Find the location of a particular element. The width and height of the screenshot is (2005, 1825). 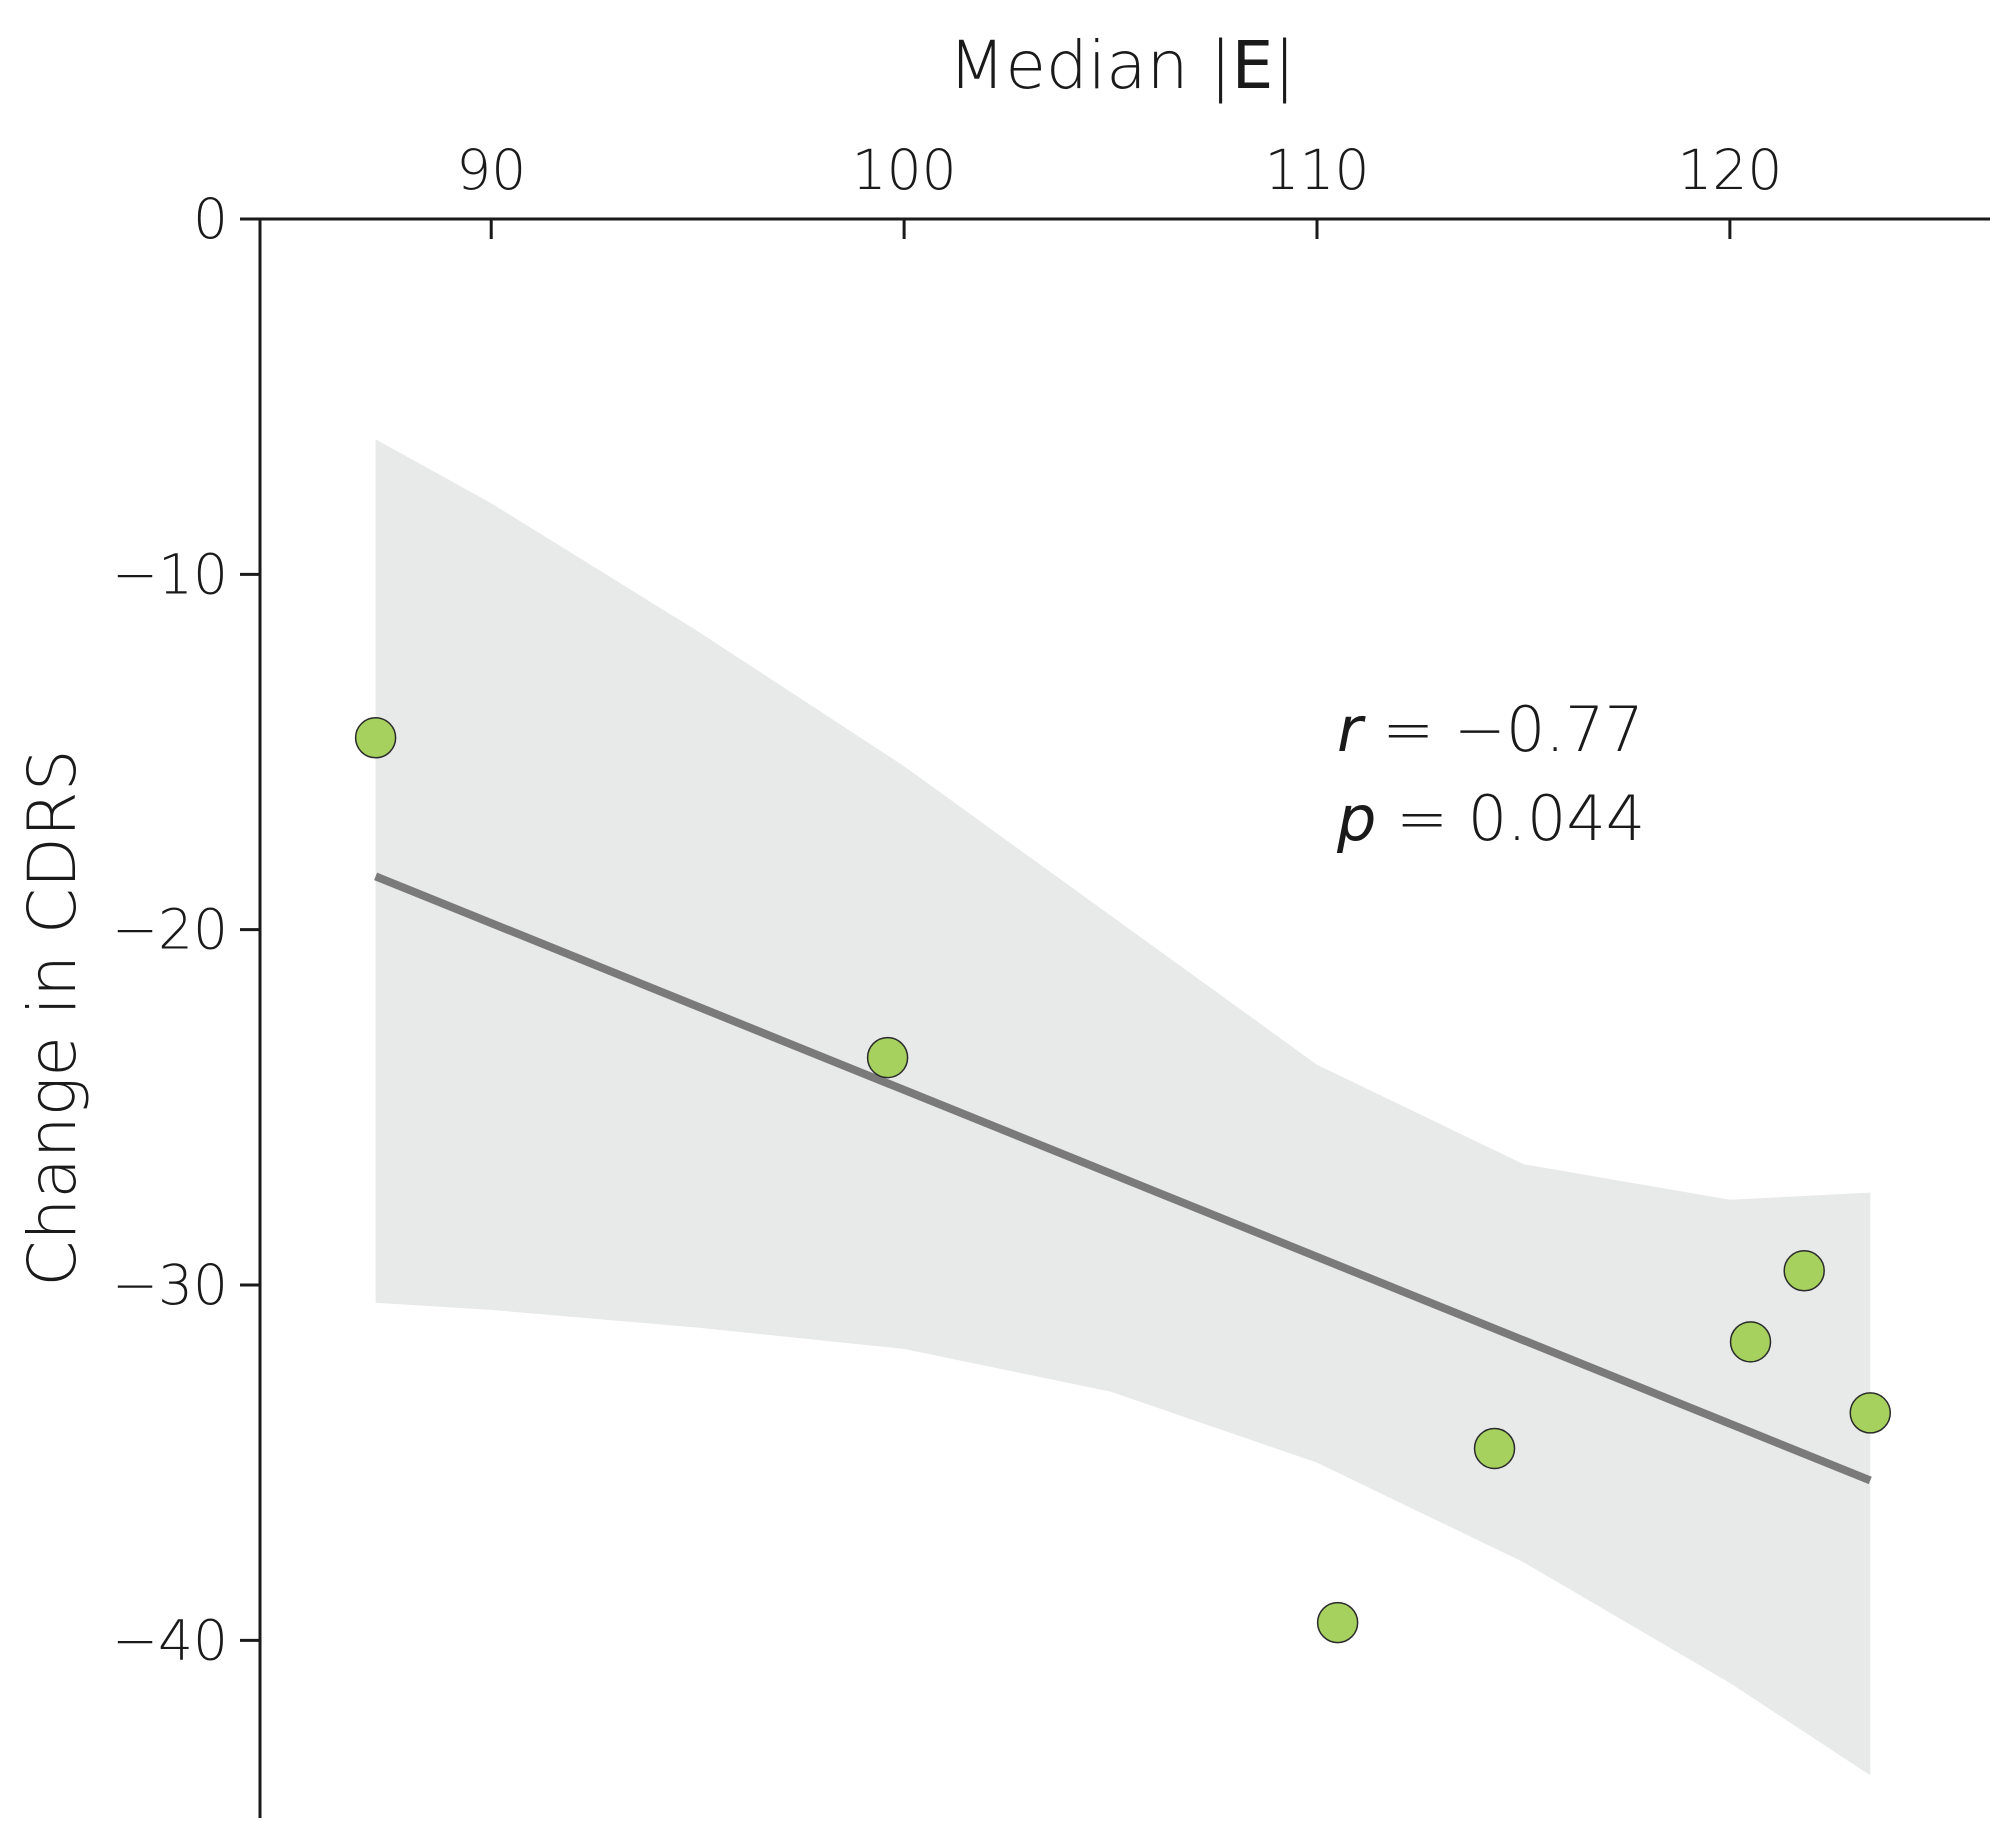

y-axis-ticks: 0 −10 −20 −30 −40 is located at coordinates (186, 929).